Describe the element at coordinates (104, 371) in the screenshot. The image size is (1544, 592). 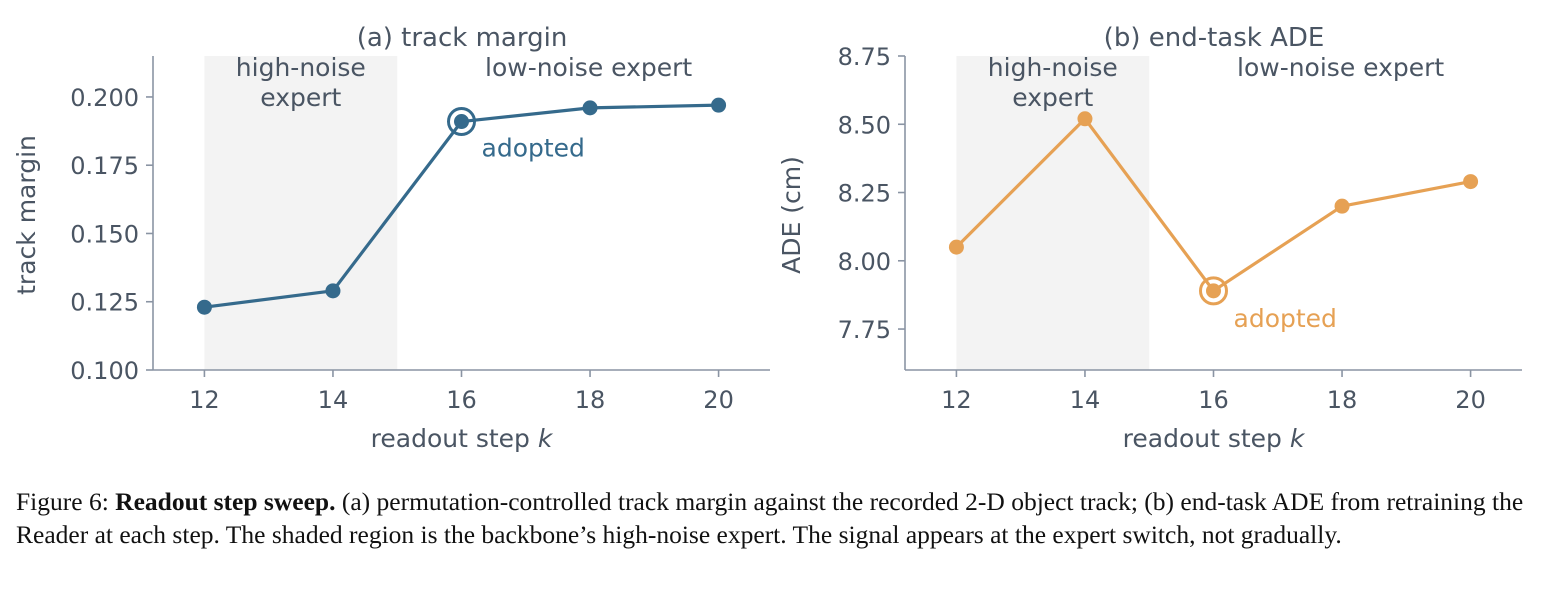
I see `y-tick-label: 0.100` at that location.